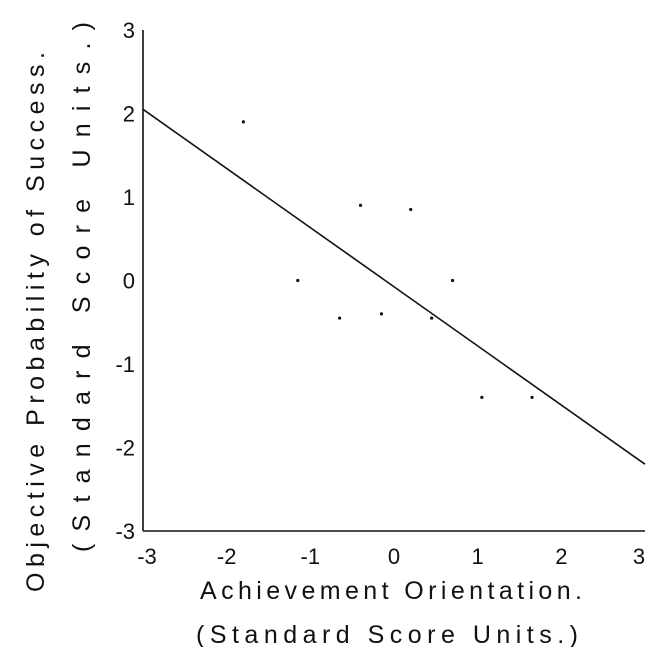 The width and height of the screenshot is (653, 647). Describe the element at coordinates (147, 556) in the screenshot. I see `x-tick-label: -3` at that location.